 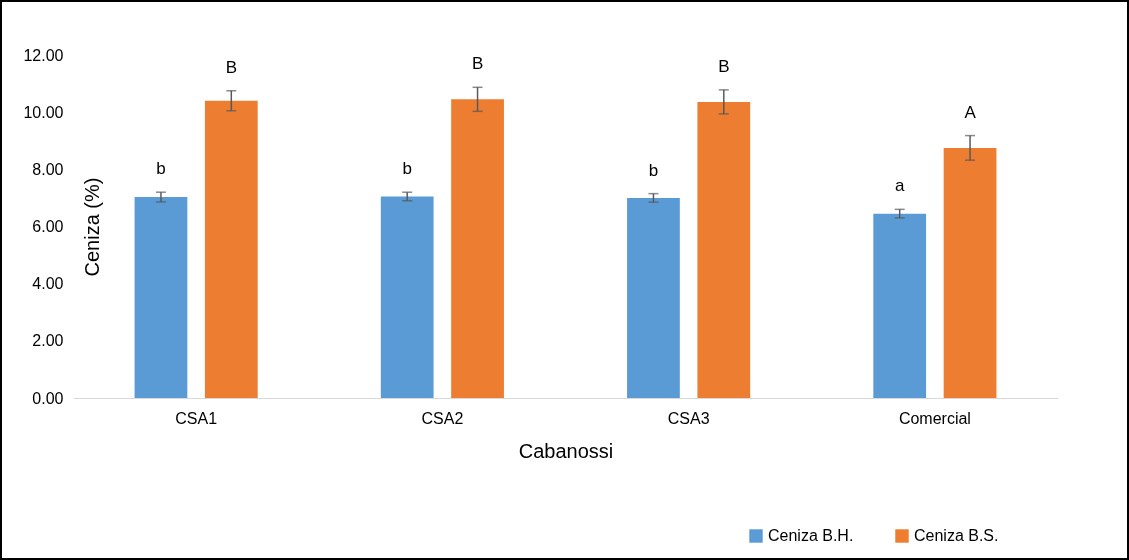 What do you see at coordinates (48, 169) in the screenshot?
I see `y-tick-label: 8.00` at bounding box center [48, 169].